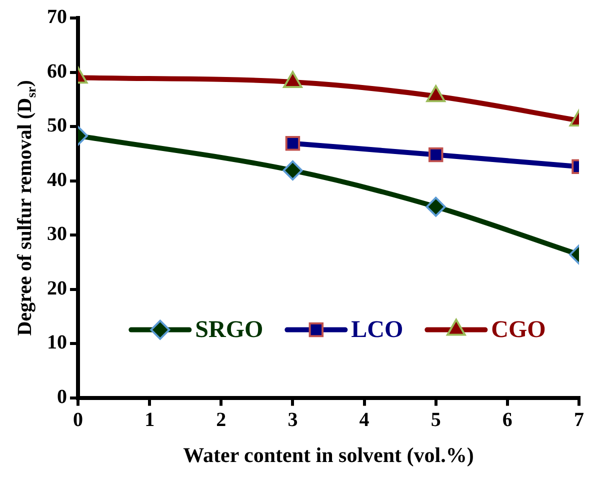 This screenshot has width=595, height=477. I want to click on legend-label: SRGO, so click(229, 330).